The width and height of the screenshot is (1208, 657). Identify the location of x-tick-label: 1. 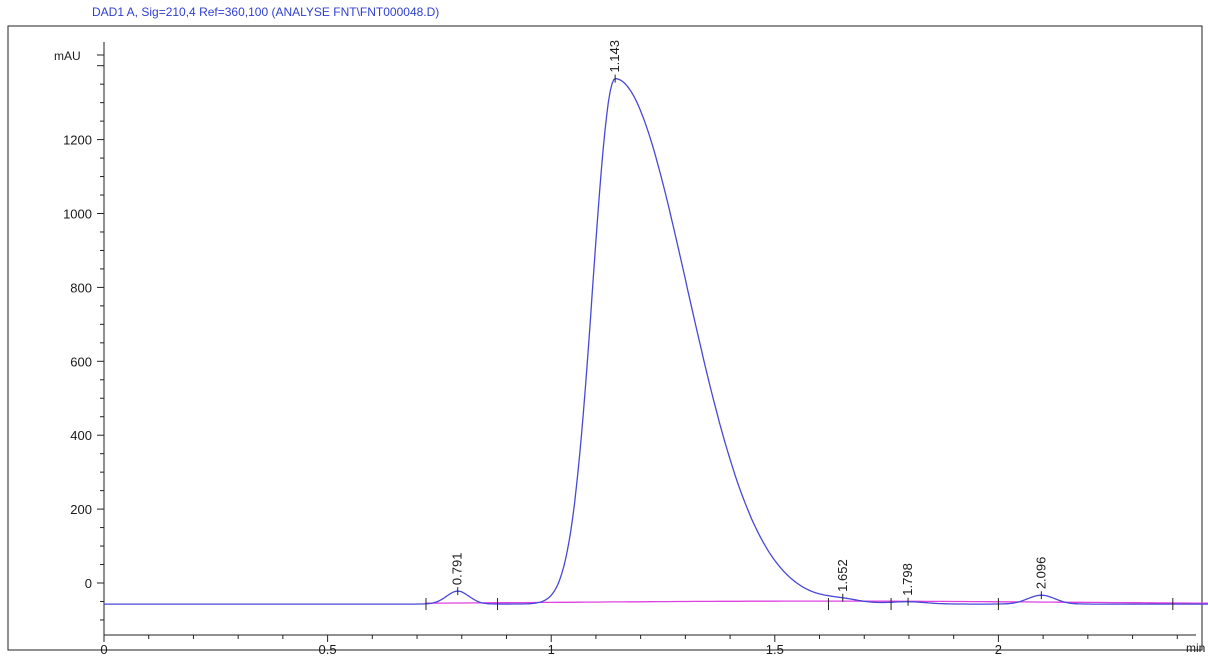
(551, 649).